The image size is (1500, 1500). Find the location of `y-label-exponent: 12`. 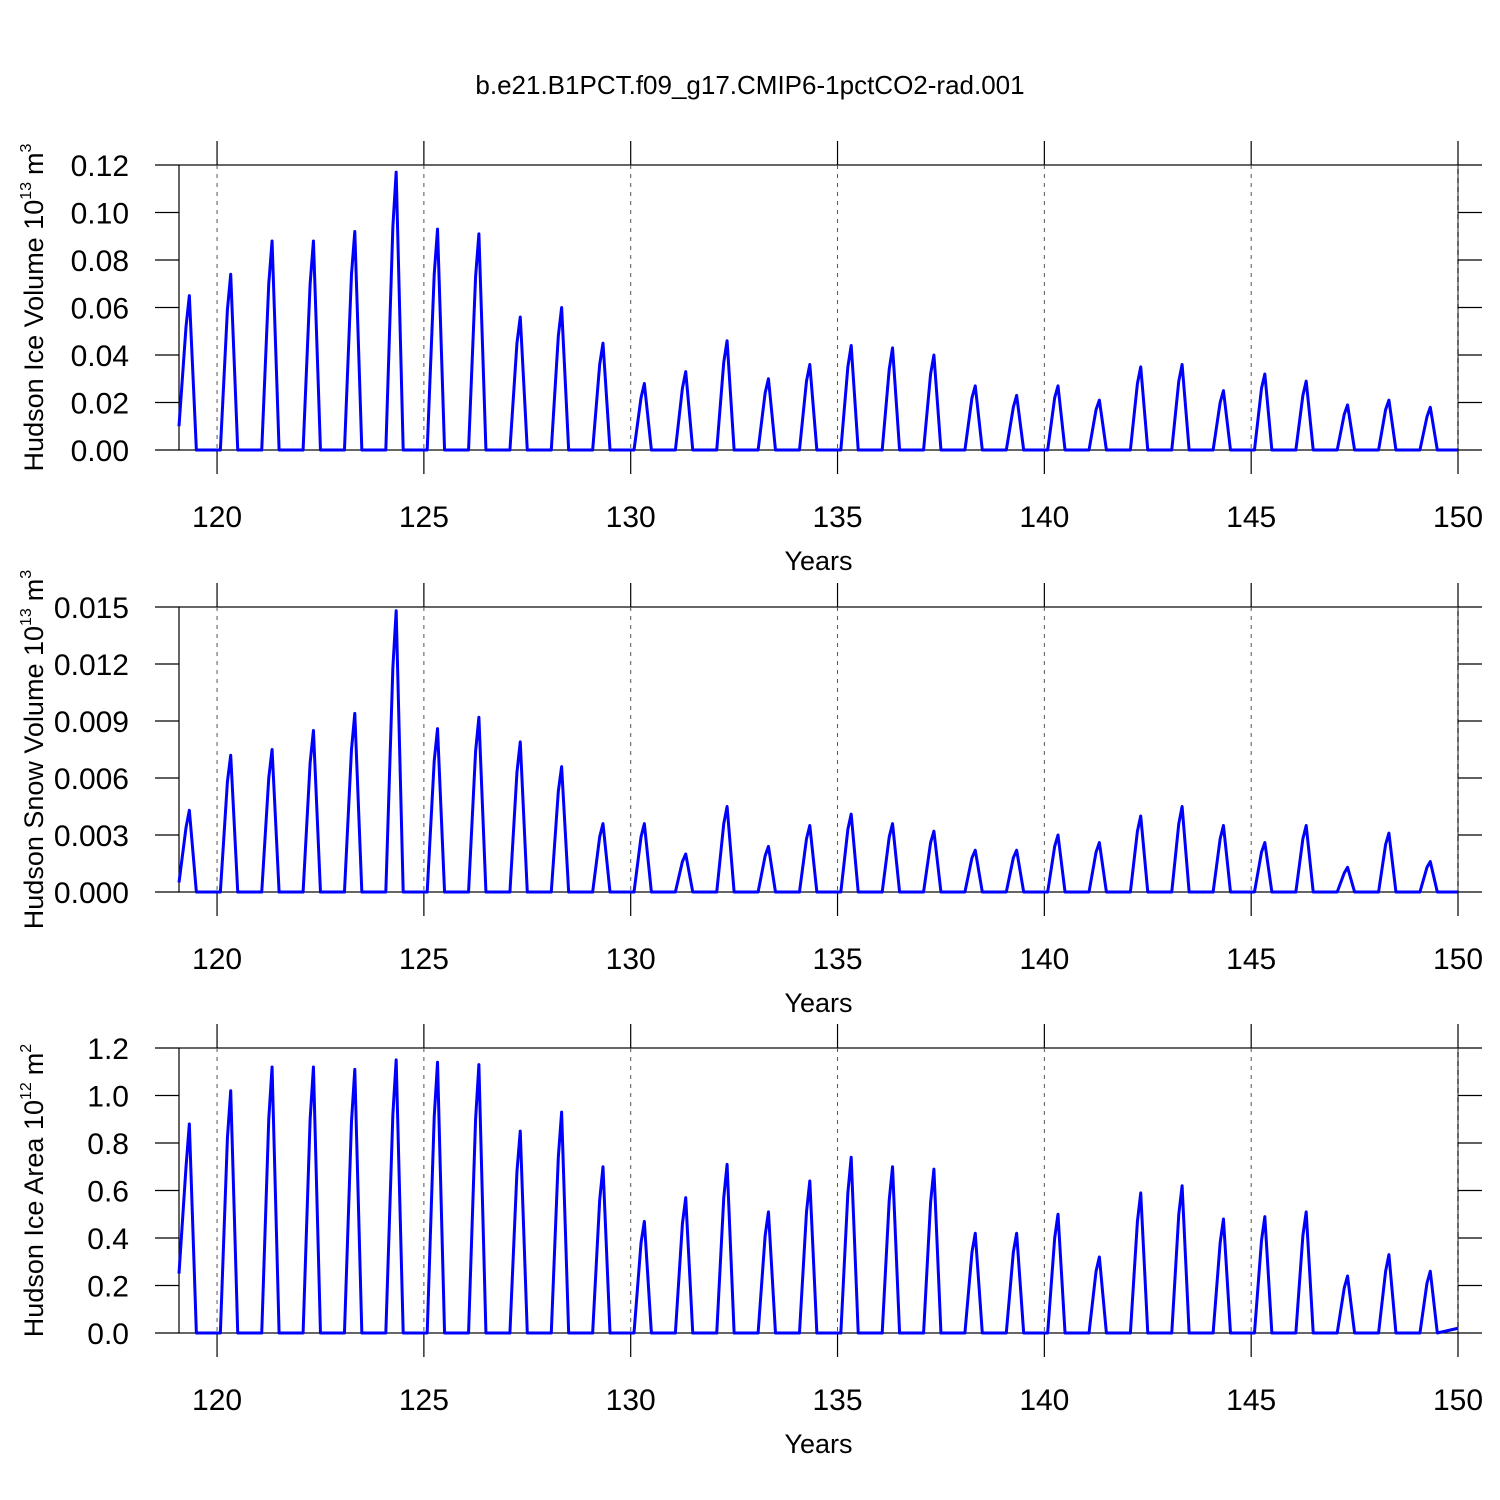

y-label-exponent: 12 is located at coordinates (26, 1091).